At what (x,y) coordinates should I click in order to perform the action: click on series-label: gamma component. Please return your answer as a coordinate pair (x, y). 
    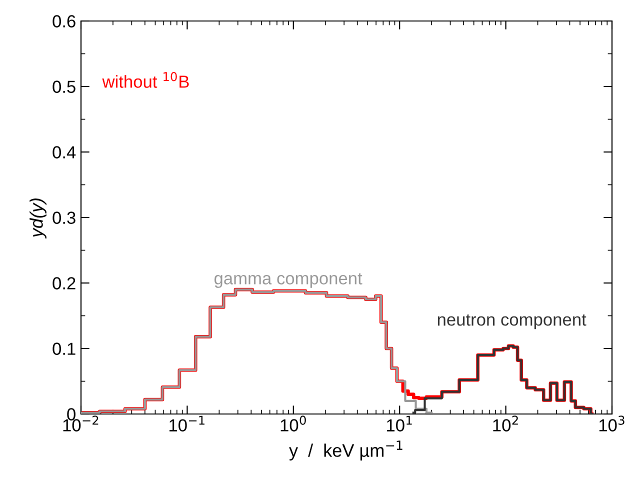
    Looking at the image, I should click on (288, 280).